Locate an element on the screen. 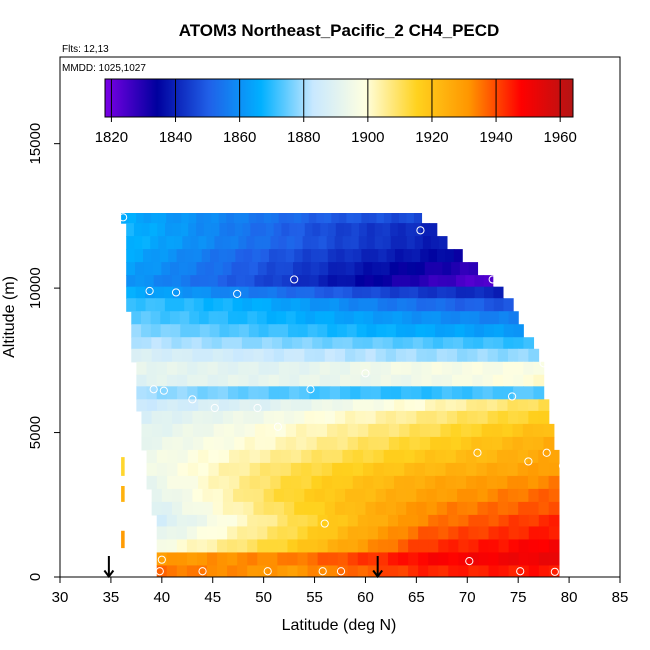 The width and height of the screenshot is (650, 650). colorbar-tick-label: 1940 is located at coordinates (495, 137).